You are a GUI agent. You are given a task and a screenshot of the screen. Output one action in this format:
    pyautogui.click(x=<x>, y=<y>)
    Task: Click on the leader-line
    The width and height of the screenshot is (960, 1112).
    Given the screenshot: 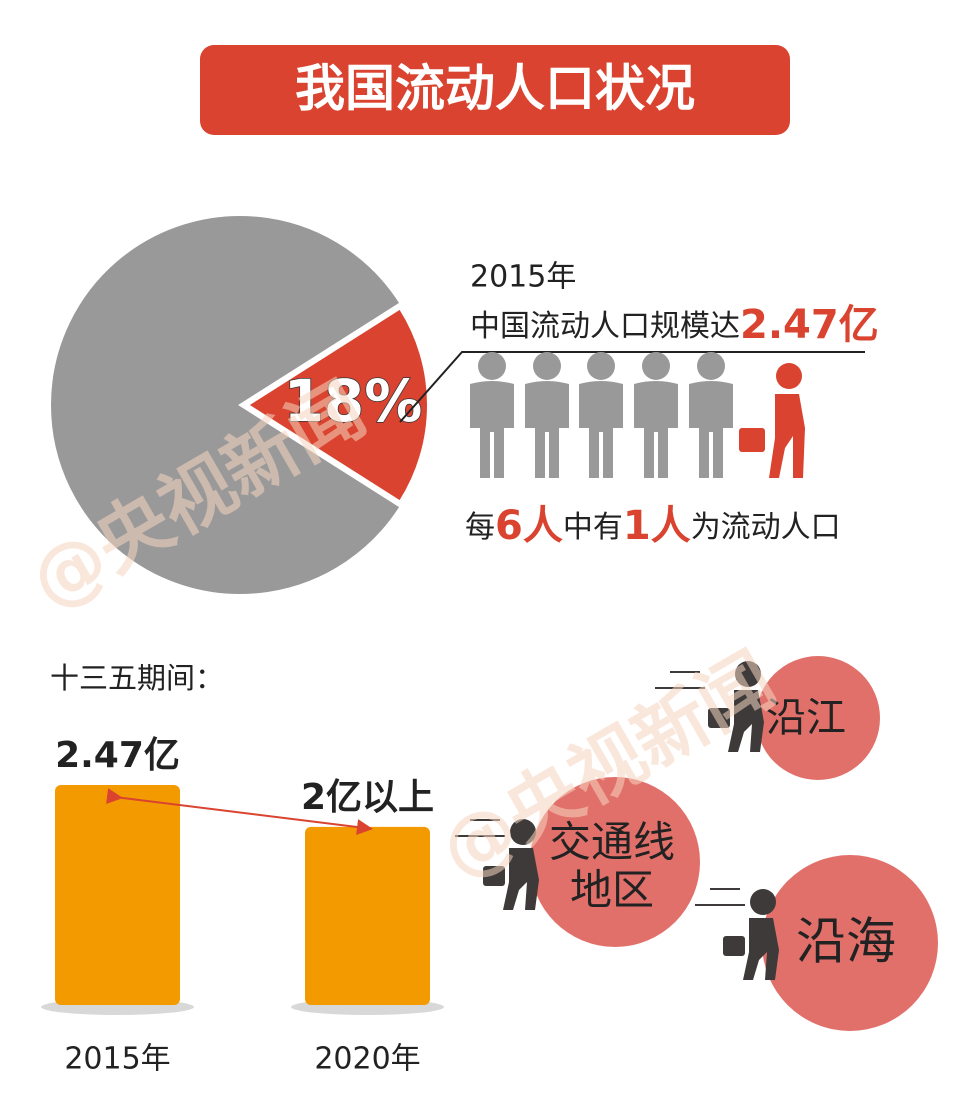 What is the action you would take?
    pyautogui.click(x=632, y=387)
    